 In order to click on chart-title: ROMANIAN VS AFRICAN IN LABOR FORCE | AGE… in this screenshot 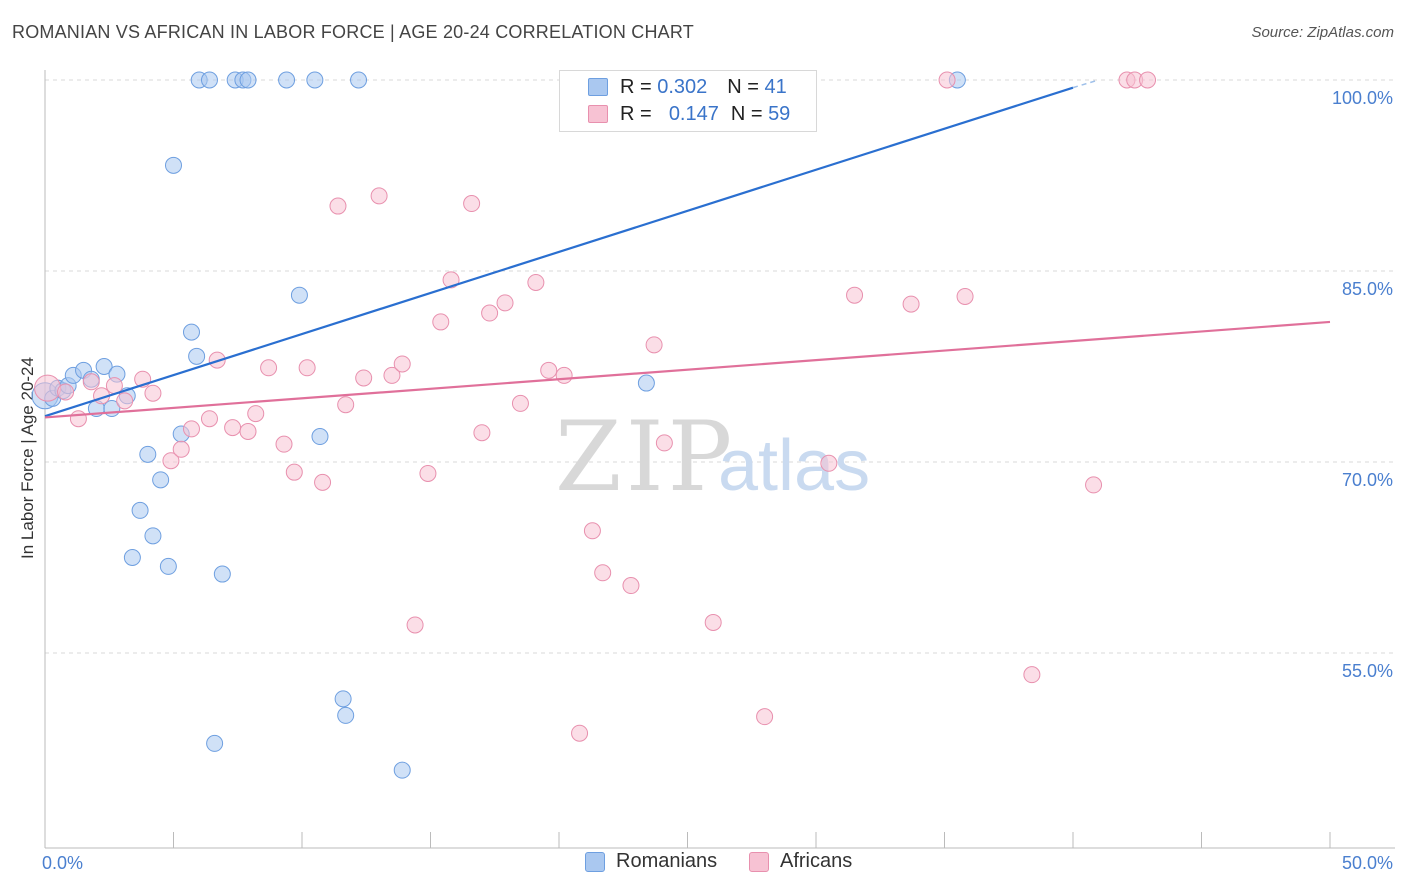, I will do `click(353, 32)`.